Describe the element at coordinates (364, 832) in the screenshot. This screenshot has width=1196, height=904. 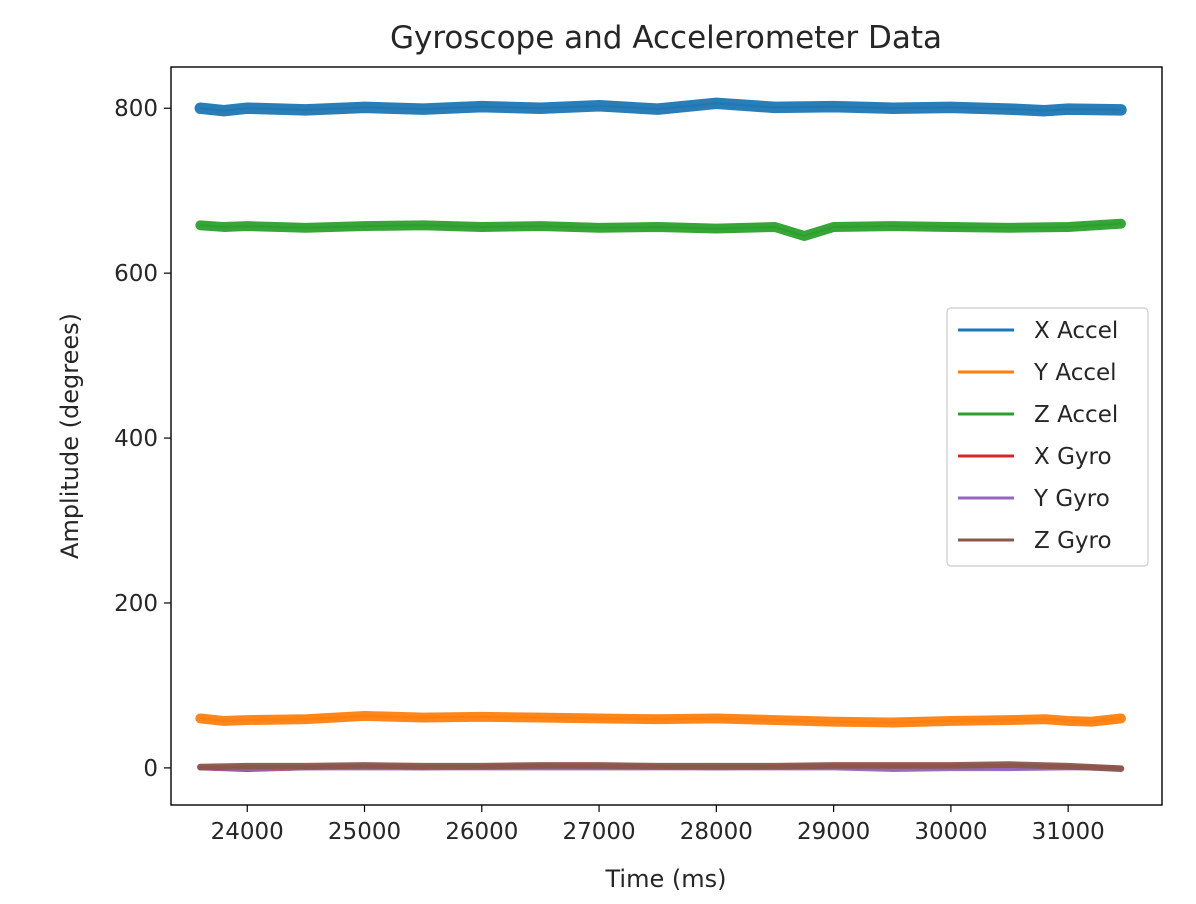
I see `x-tick-label: 25000` at that location.